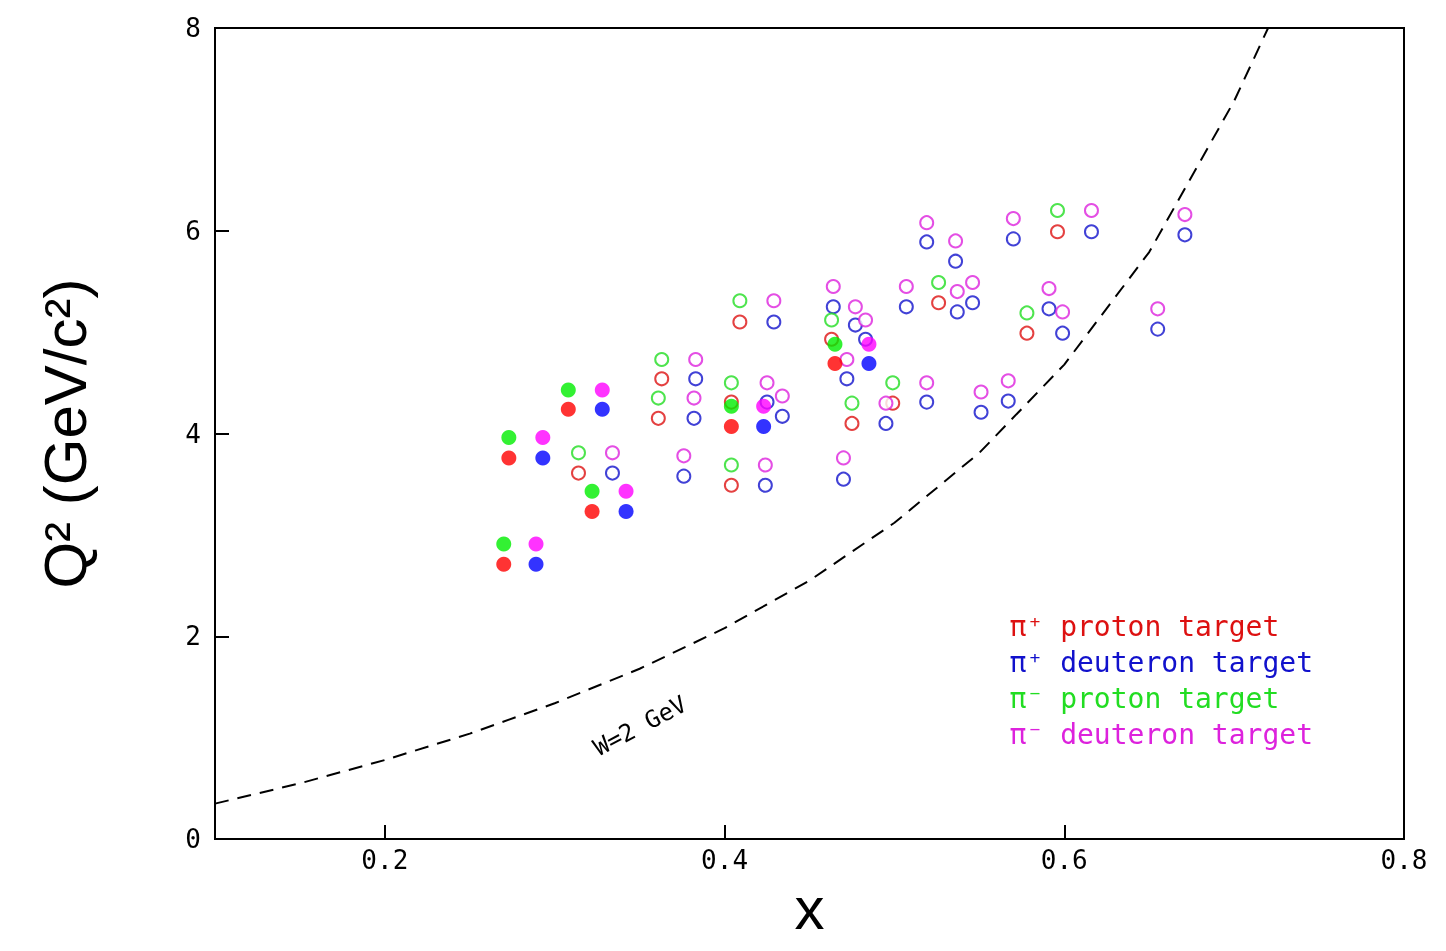  Describe the element at coordinates (640, 726) in the screenshot. I see `annotation: W=2 GeV` at that location.